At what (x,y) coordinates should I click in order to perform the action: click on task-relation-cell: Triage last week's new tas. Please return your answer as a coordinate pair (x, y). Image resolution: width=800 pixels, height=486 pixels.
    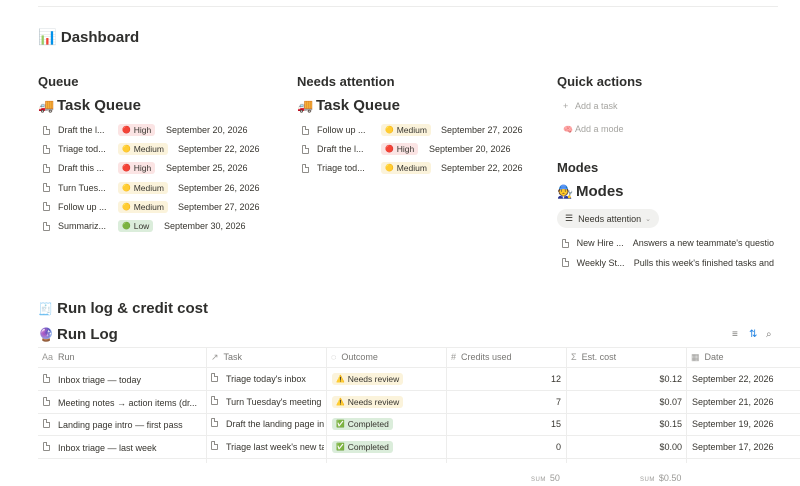
    Looking at the image, I should click on (267, 446).